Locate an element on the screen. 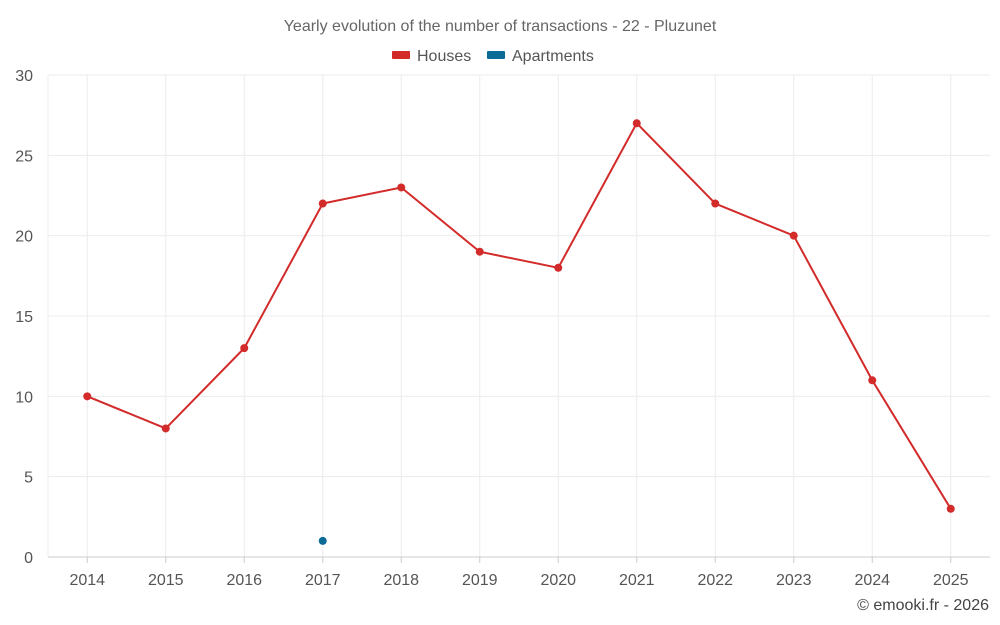 Image resolution: width=1000 pixels, height=625 pixels. legend: Houses Apartments is located at coordinates (493, 56).